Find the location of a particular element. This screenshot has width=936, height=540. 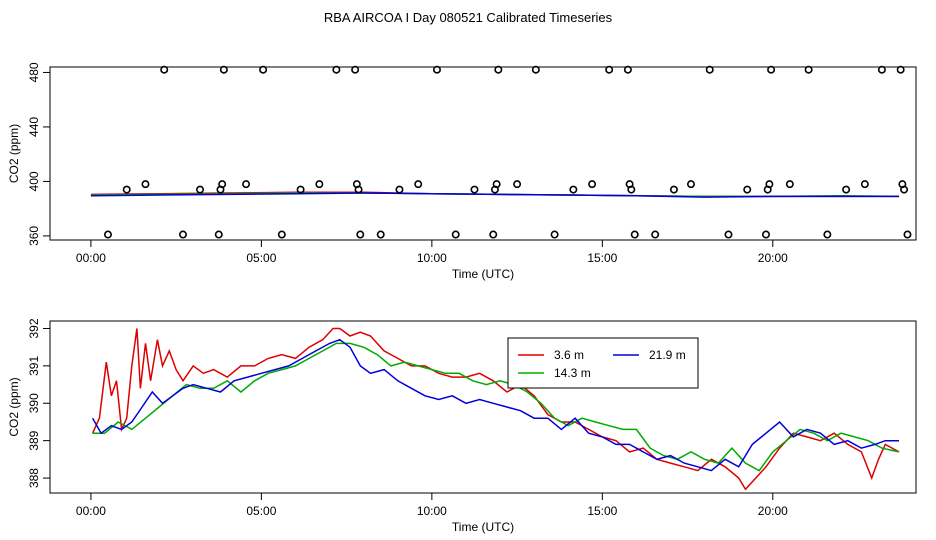

y-tick-label: 360 is located at coordinates (34, 236).